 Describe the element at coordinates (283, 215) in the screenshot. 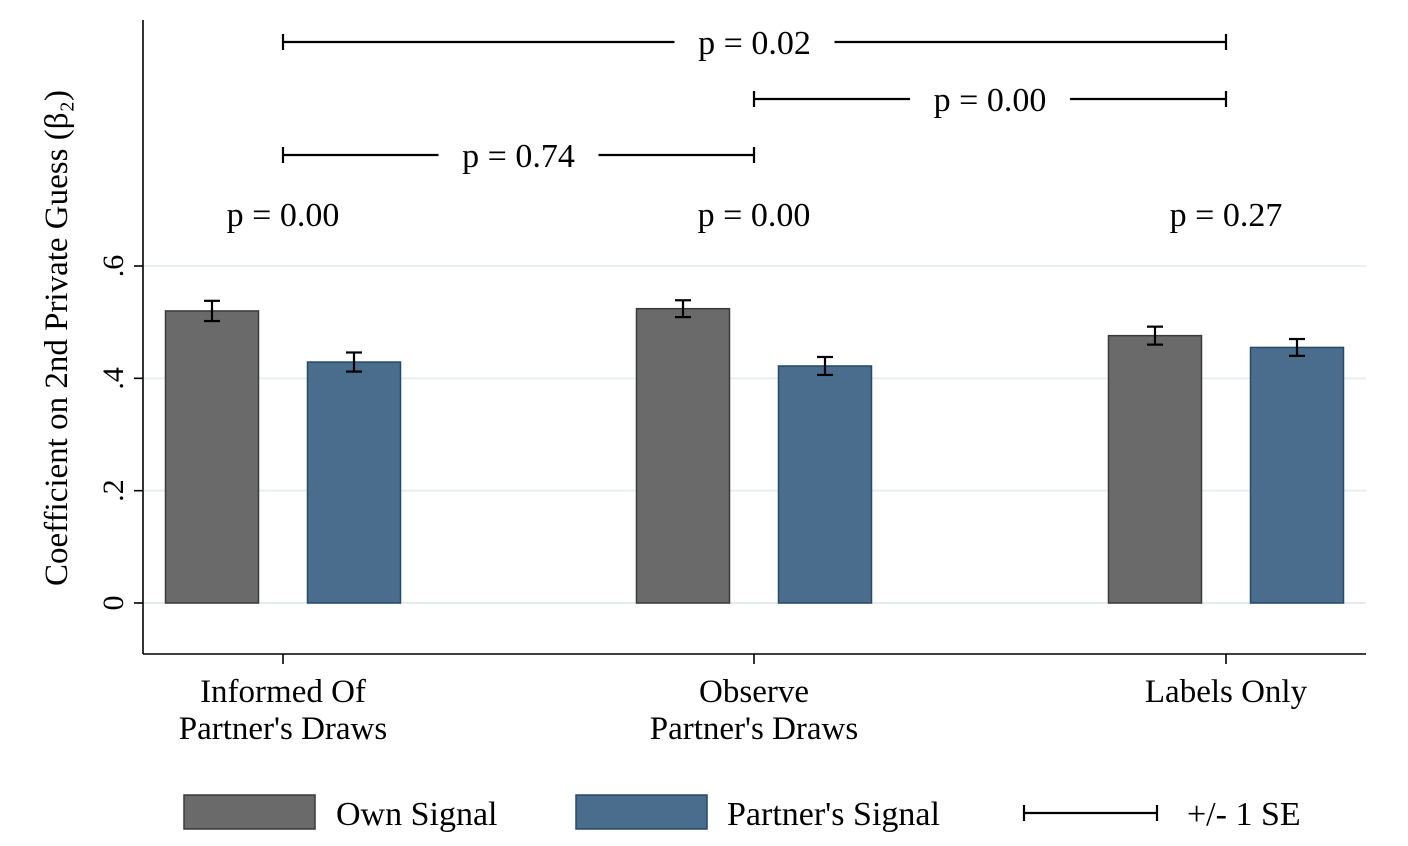

I see `within-pvalue-0: p = 0.00` at that location.